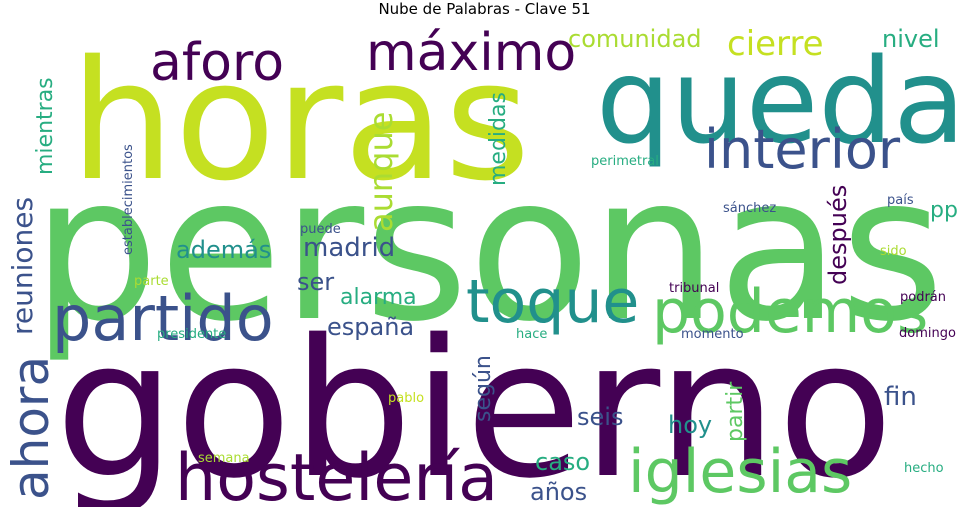 The height and width of the screenshot is (507, 969). Describe the element at coordinates (22, 266) in the screenshot. I see `word-reuniones: reuniones` at that location.